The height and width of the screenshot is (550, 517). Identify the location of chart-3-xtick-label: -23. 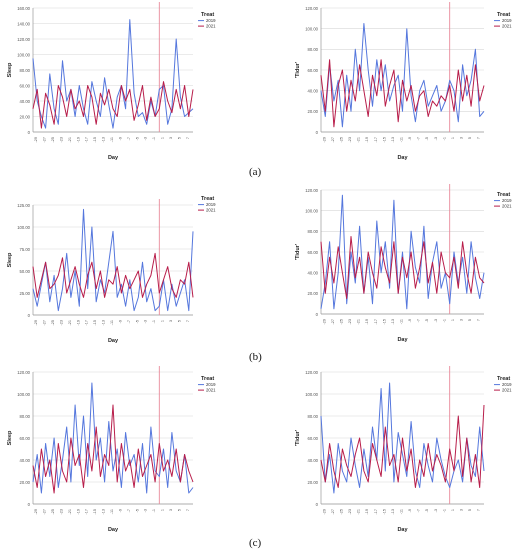
(61, 323).